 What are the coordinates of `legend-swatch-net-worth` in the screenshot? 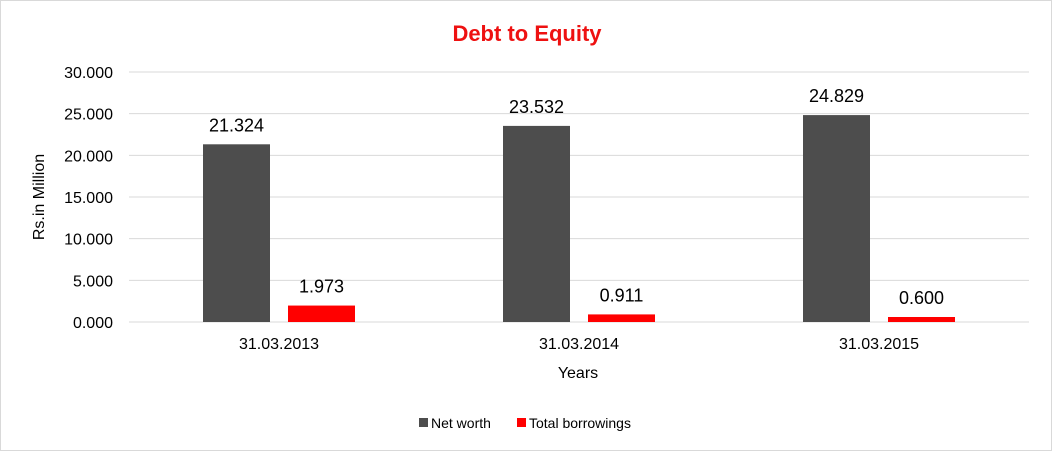 It's located at (423, 422).